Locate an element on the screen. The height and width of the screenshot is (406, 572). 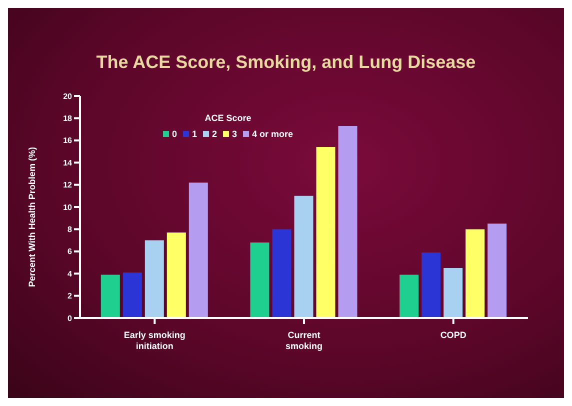
y-tick-label: 16 is located at coordinates (68, 141).